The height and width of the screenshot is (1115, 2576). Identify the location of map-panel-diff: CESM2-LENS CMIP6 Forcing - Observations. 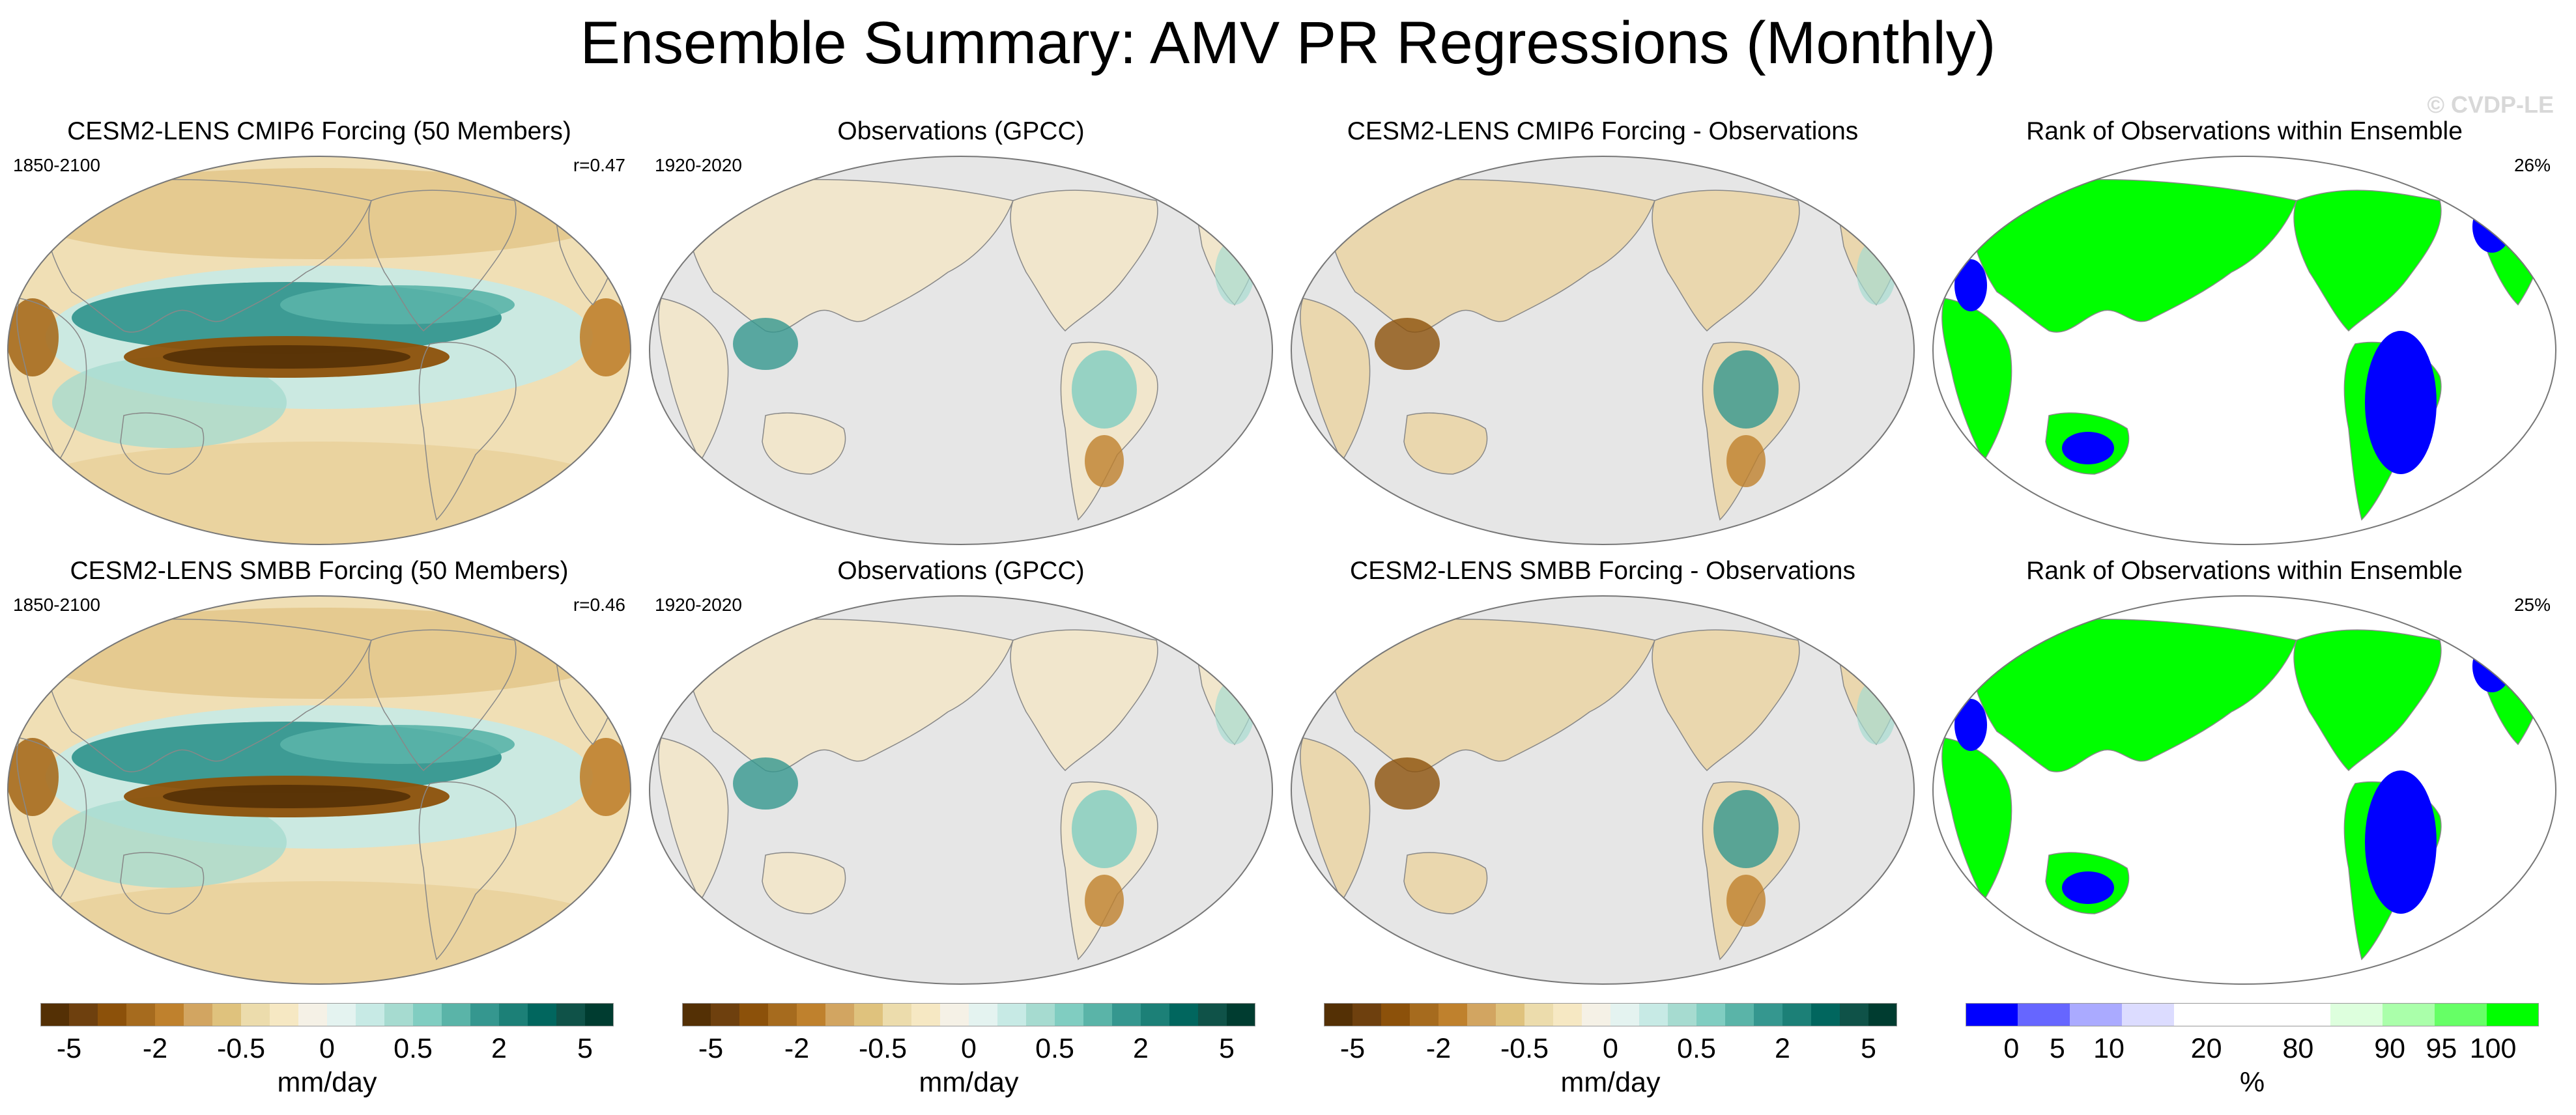
(1602, 338).